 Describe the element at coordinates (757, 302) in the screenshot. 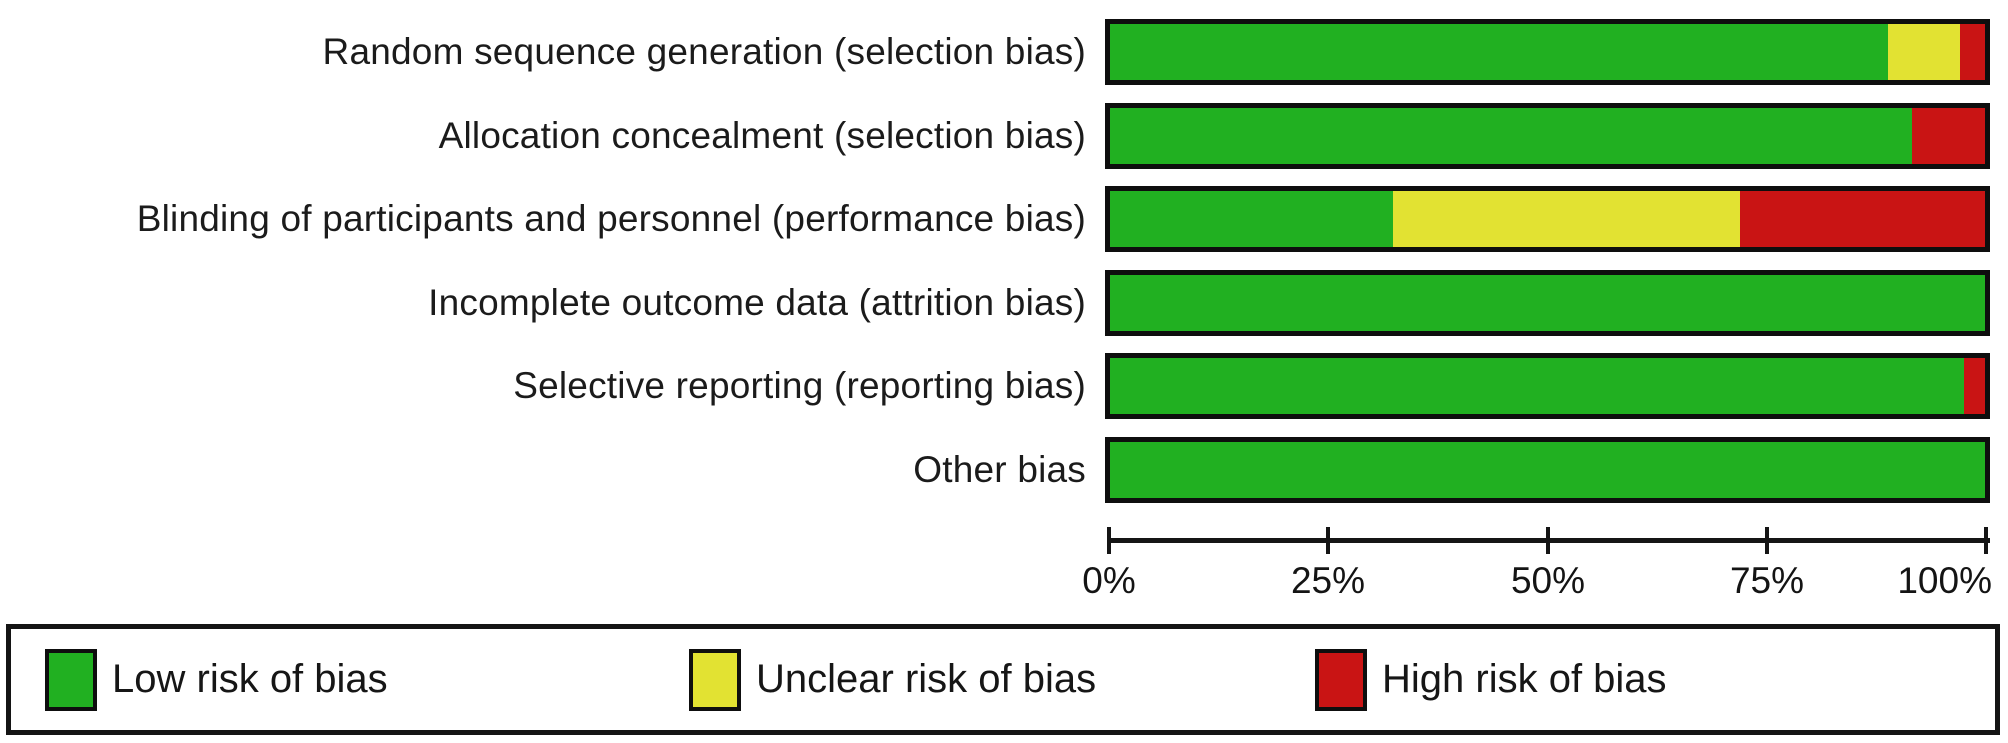

I see `category-label: Incomplete outcome data (attrition bias)` at that location.